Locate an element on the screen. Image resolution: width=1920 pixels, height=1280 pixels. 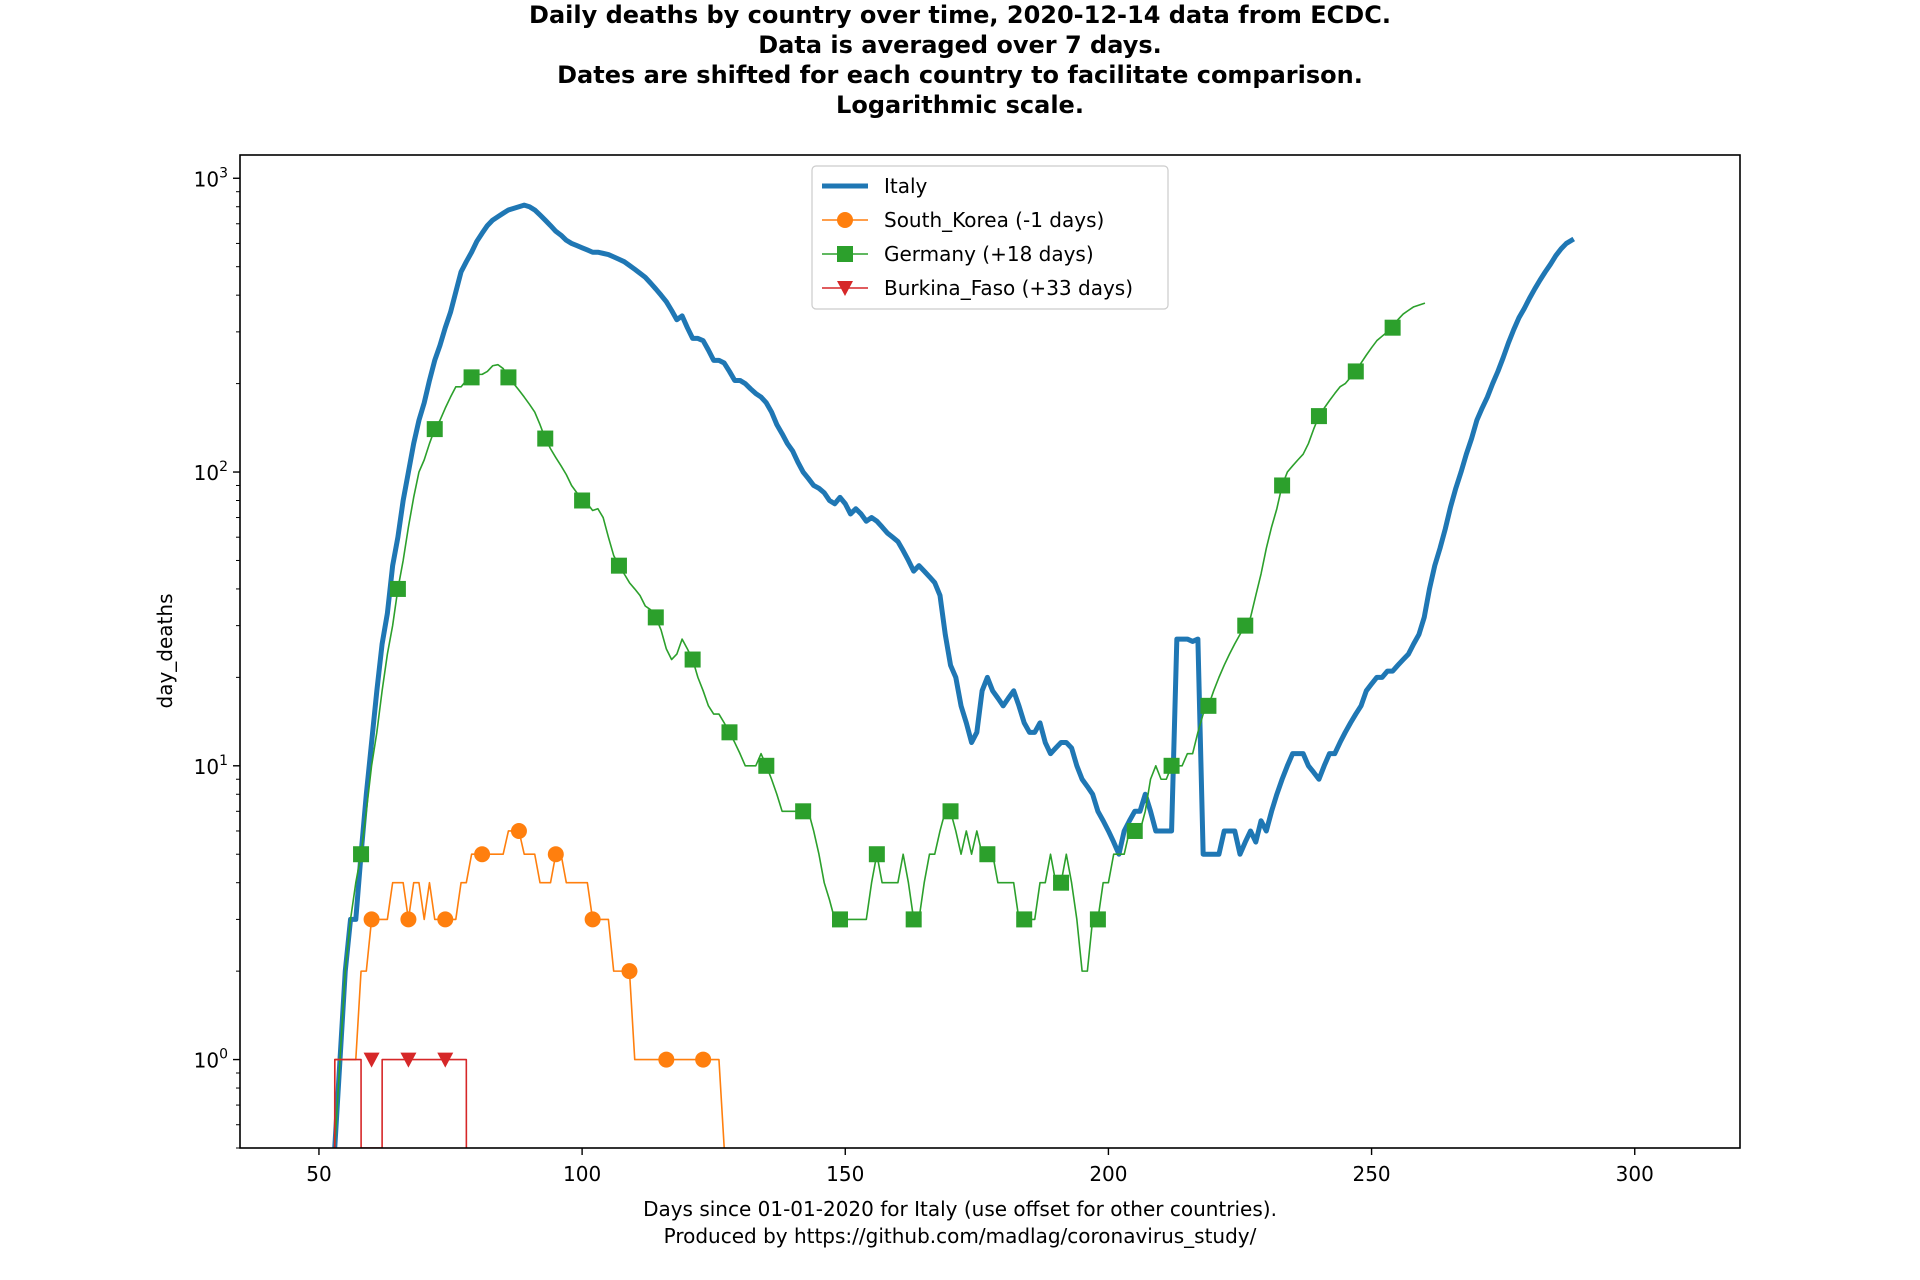
x-tick-label: 150 is located at coordinates (845, 1174).